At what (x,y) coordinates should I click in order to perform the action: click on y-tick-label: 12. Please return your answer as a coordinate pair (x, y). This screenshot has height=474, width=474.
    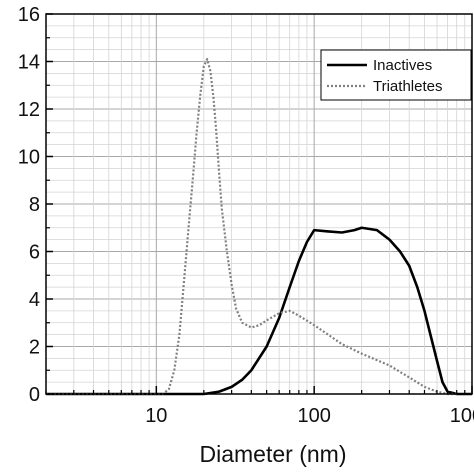
    Looking at the image, I should click on (29, 110).